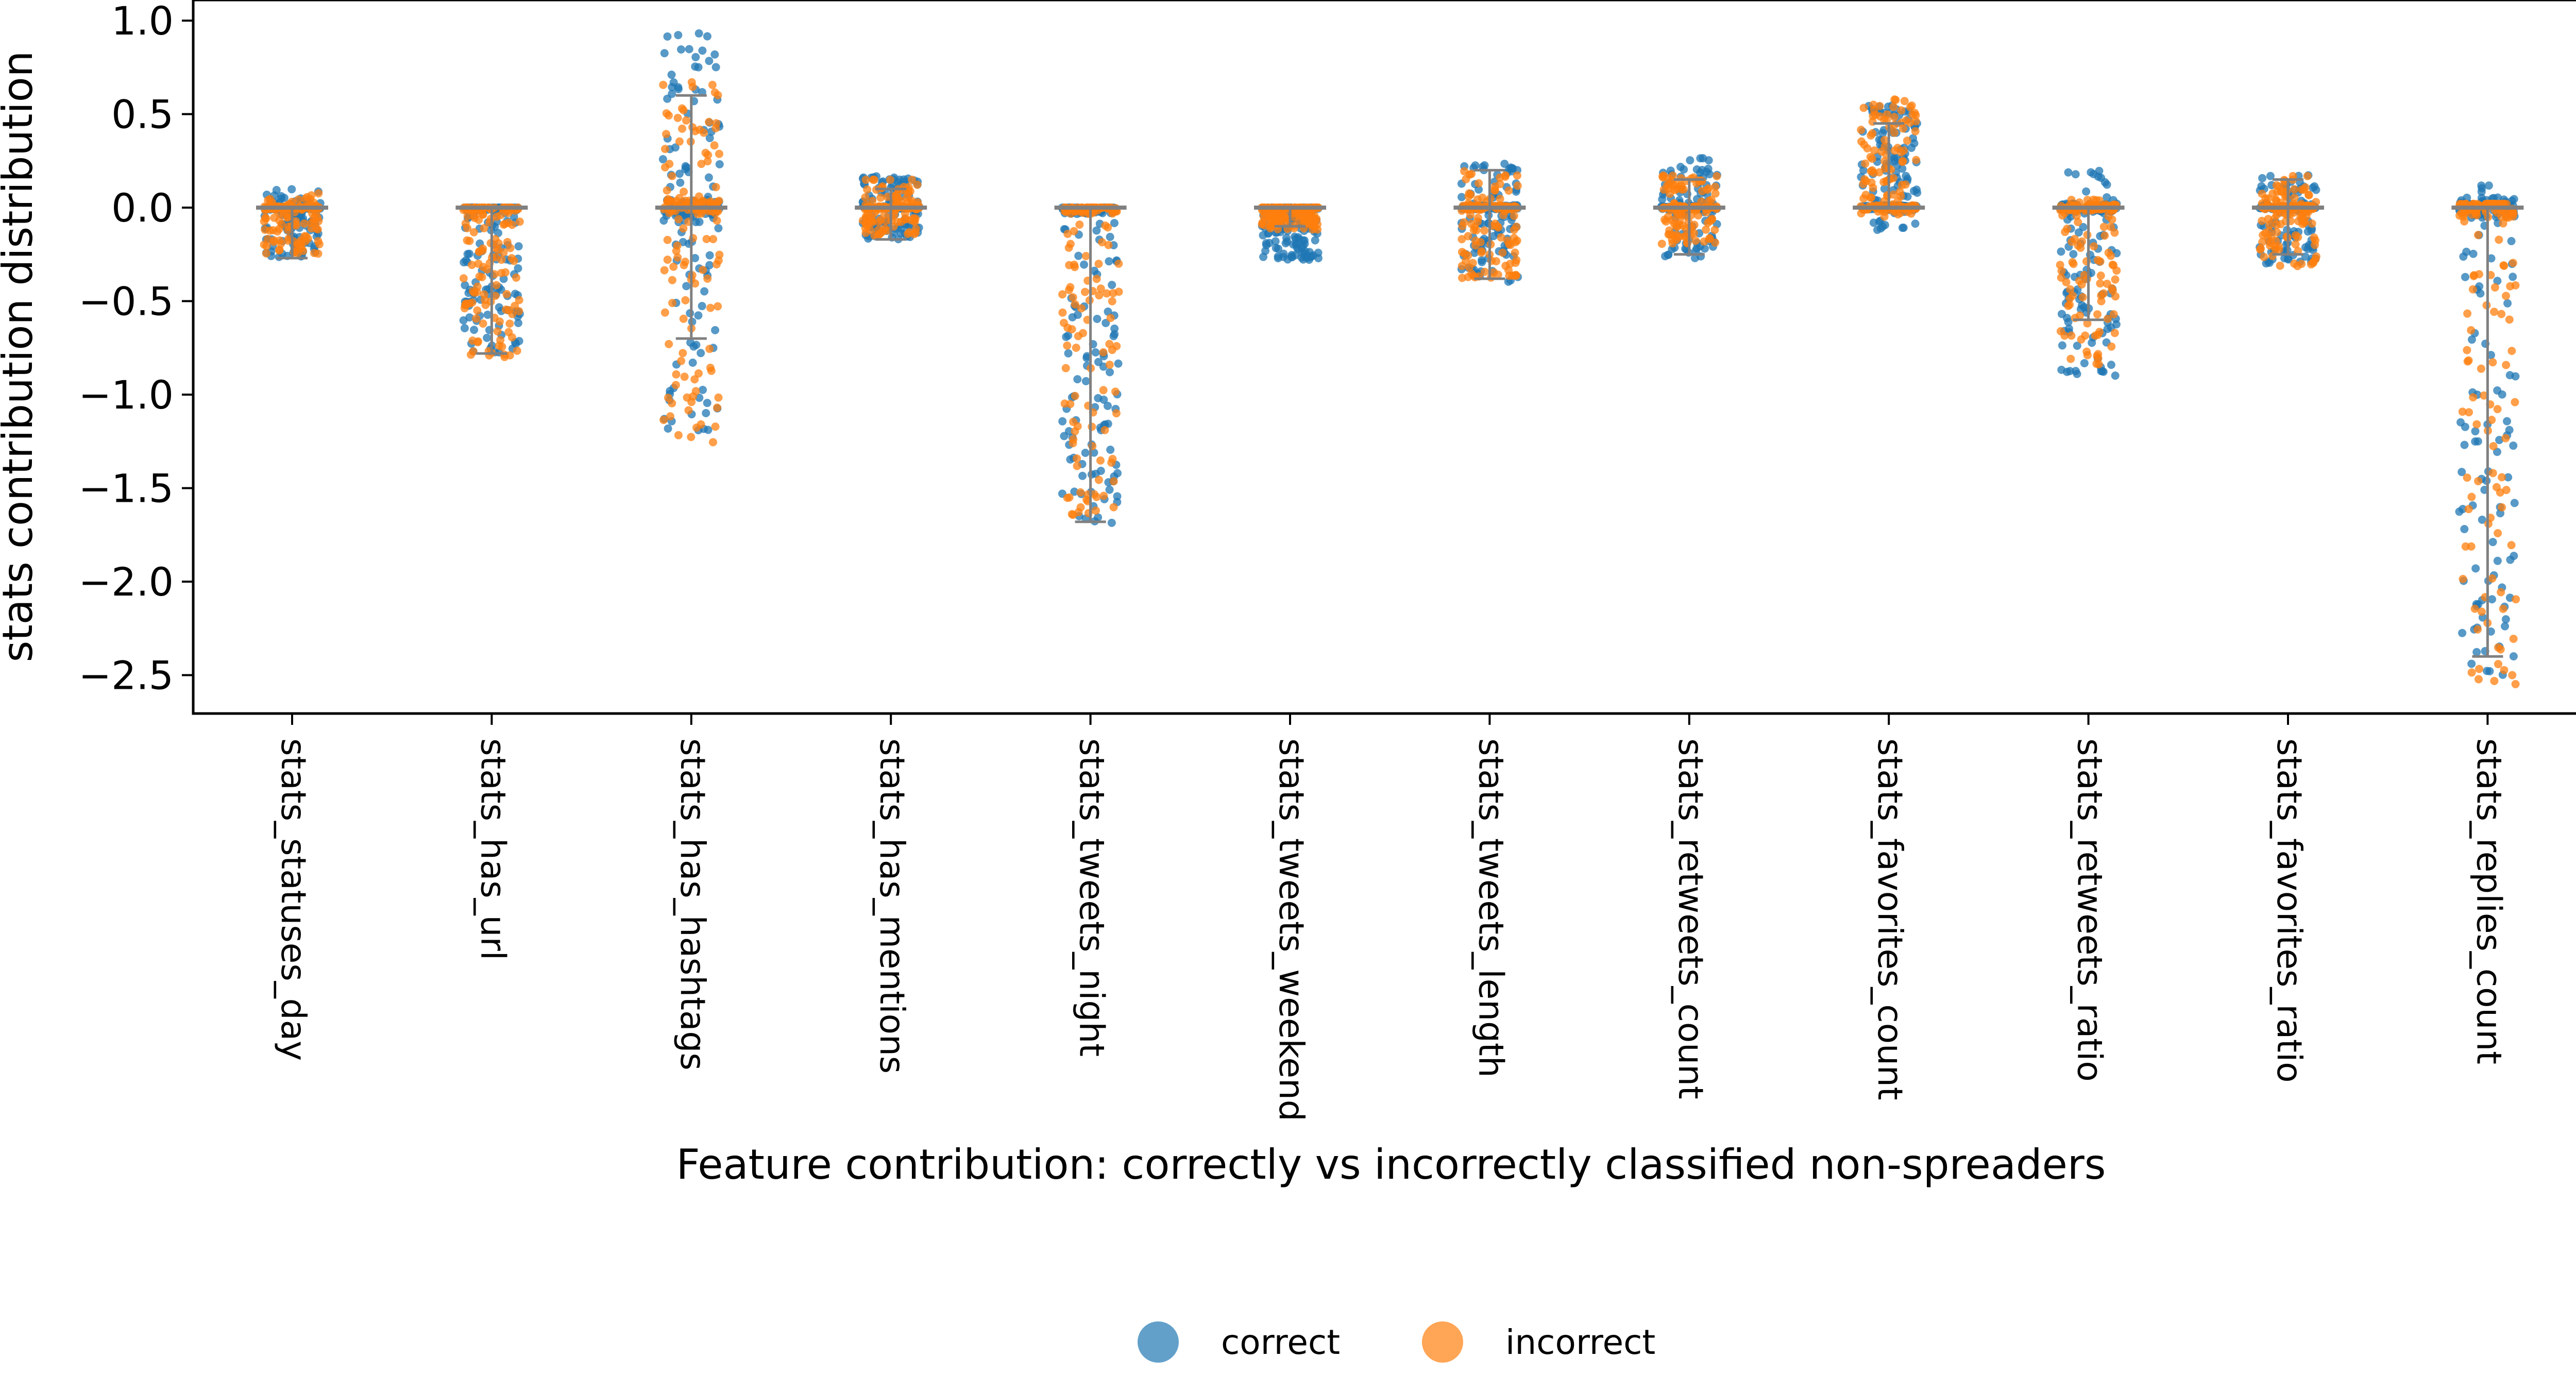 The width and height of the screenshot is (2576, 1375). Describe the element at coordinates (21, 357) in the screenshot. I see `y-axis-title: stats contribution distribution` at that location.